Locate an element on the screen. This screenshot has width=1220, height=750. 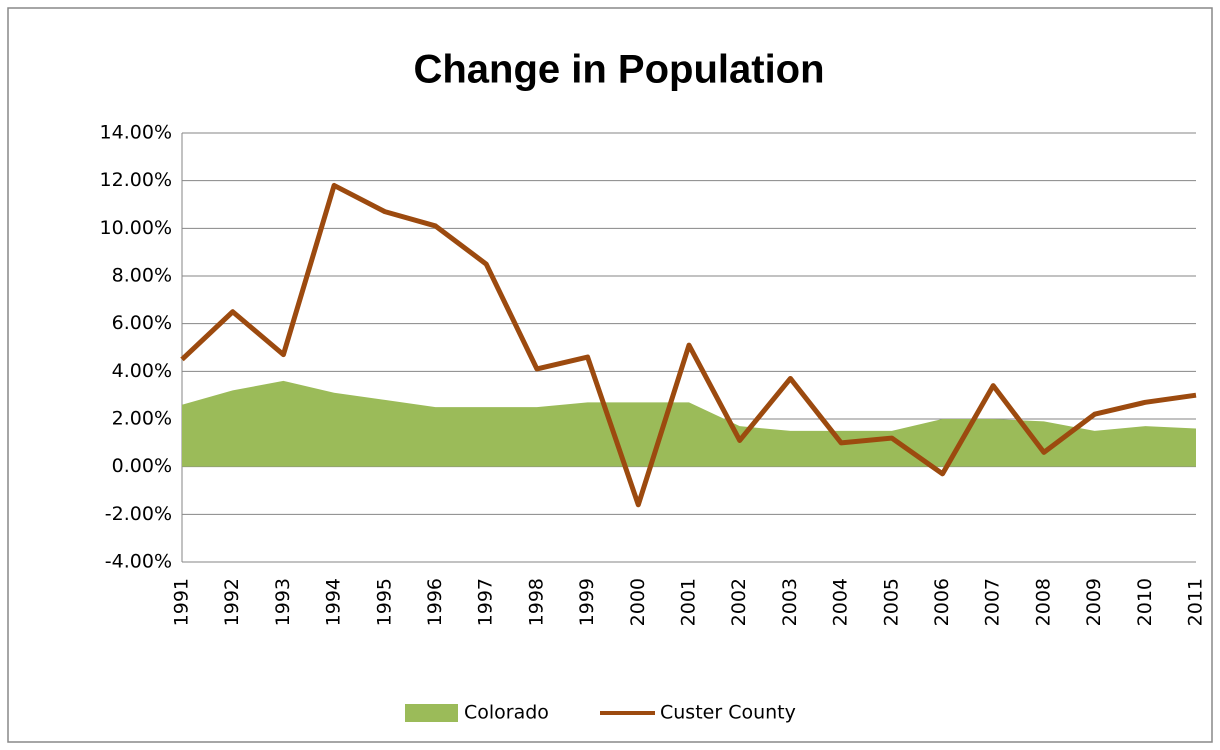
y-tick-label: 6.00% is located at coordinates (142, 323).